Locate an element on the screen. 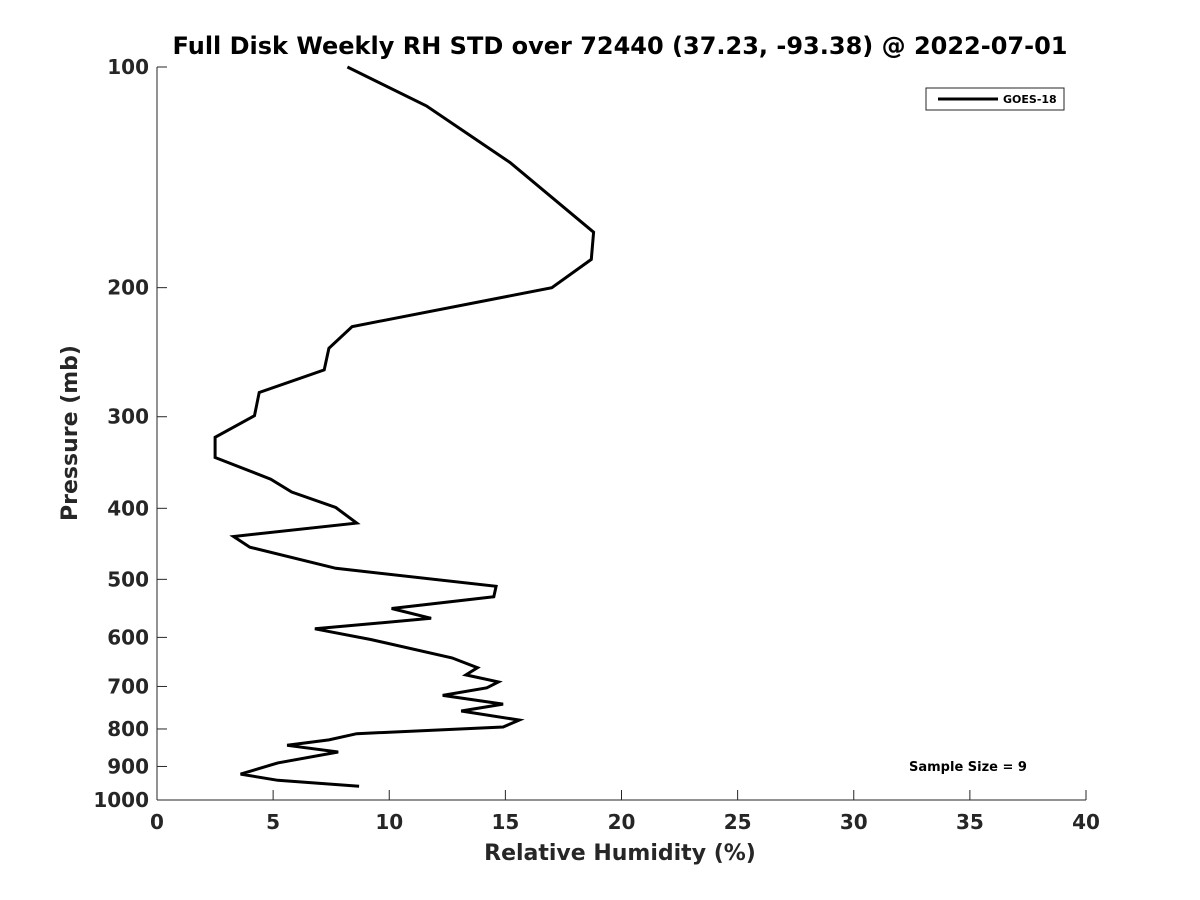 The width and height of the screenshot is (1200, 900). legend-entry-label: GOES-18 is located at coordinates (1030, 99).